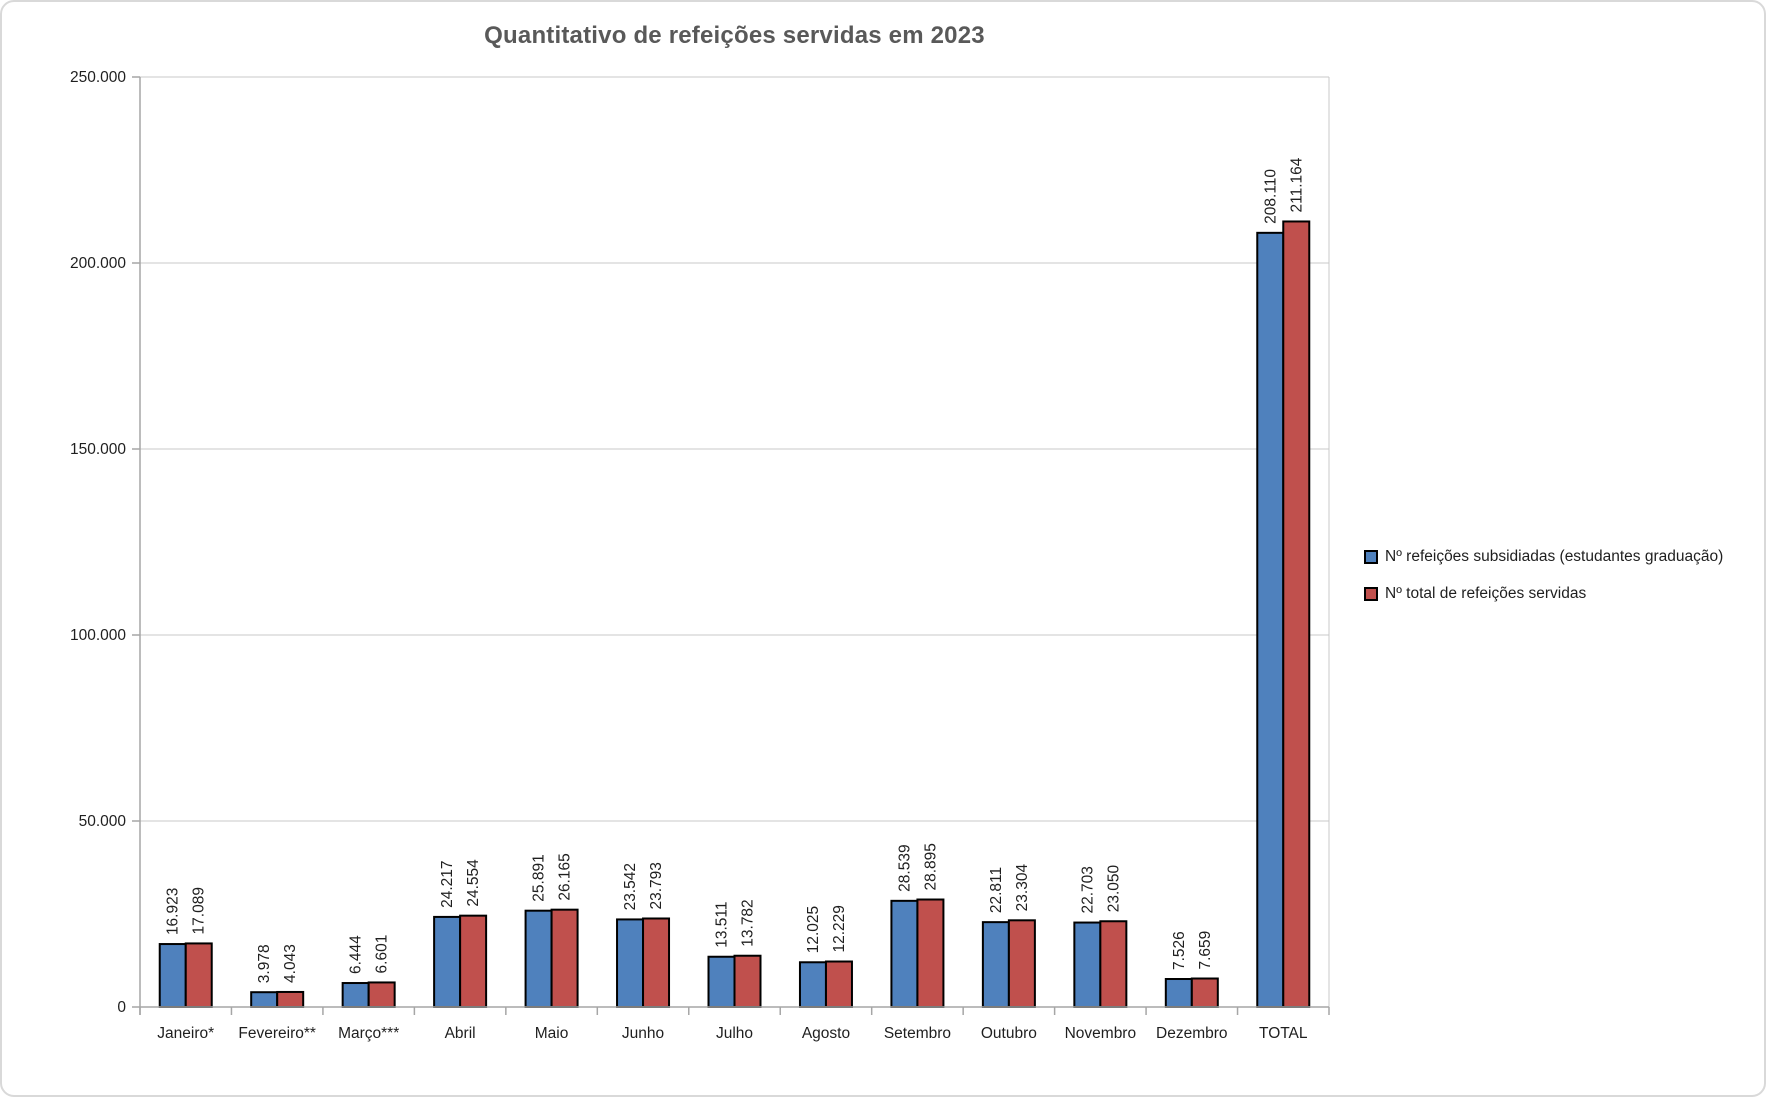 This screenshot has height=1097, width=1766. What do you see at coordinates (185, 1033) in the screenshot?
I see `x-category-label: Janeiro*` at bounding box center [185, 1033].